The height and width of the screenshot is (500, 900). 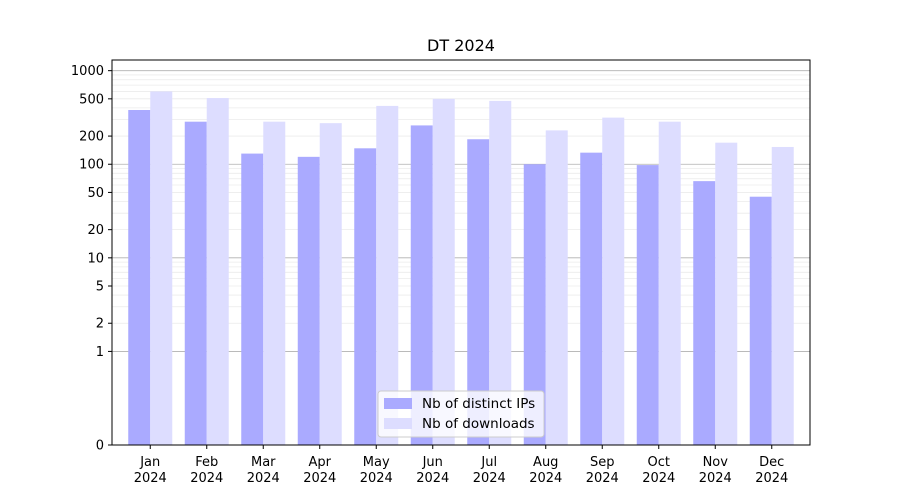 I want to click on legend-label-distinct-ips: Nb of distinct IPs, so click(x=478, y=404).